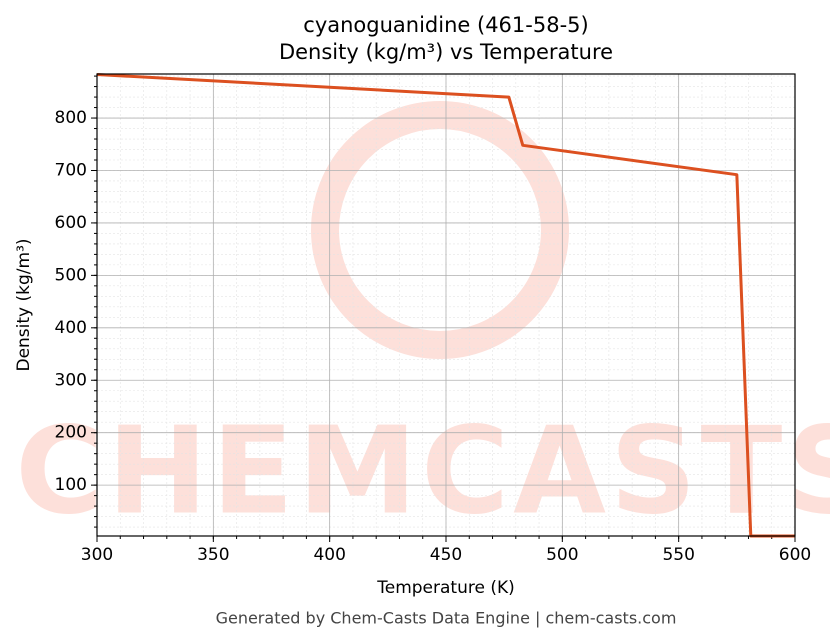  Describe the element at coordinates (213, 555) in the screenshot. I see `x-tick-label: 350` at that location.